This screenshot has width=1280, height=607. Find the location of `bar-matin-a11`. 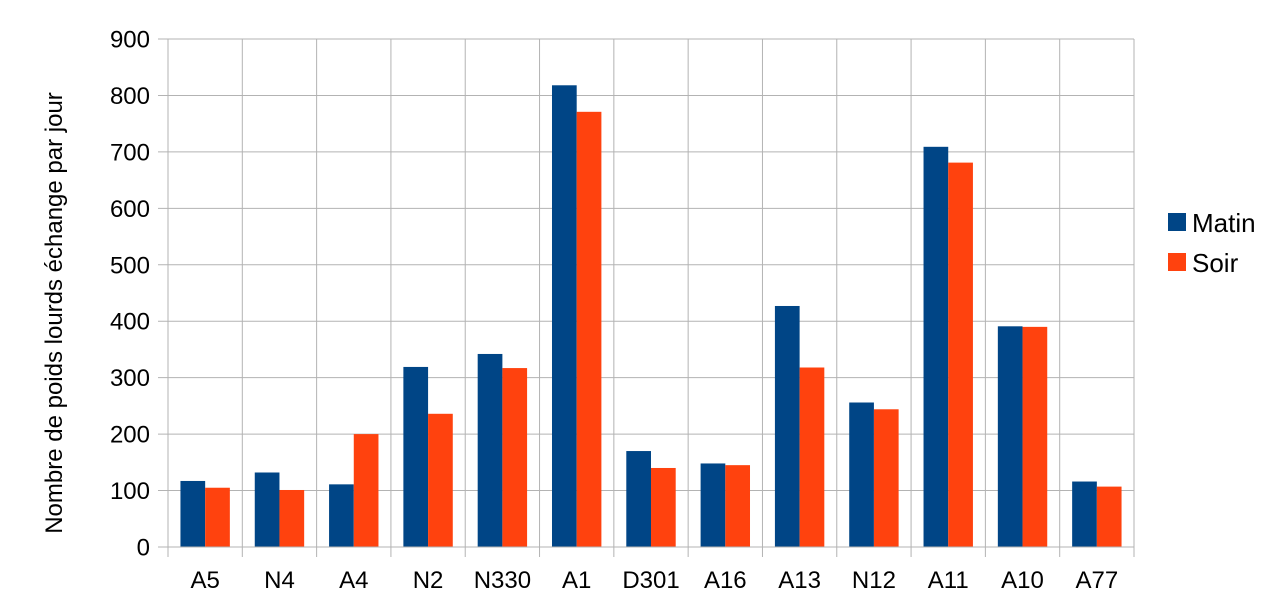

bar-matin-a11 is located at coordinates (936, 346).